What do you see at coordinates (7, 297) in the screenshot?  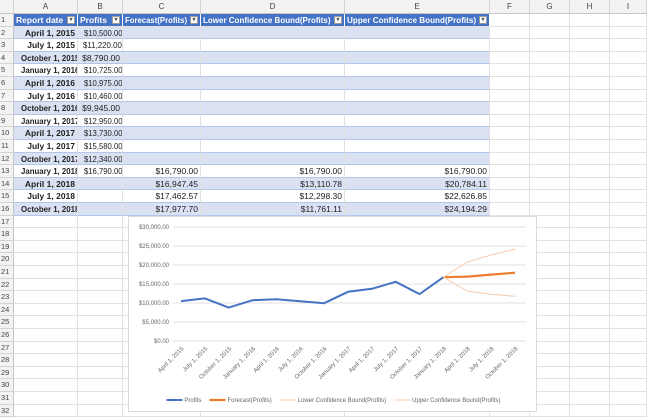 I see `row-header-23: 23` at bounding box center [7, 297].